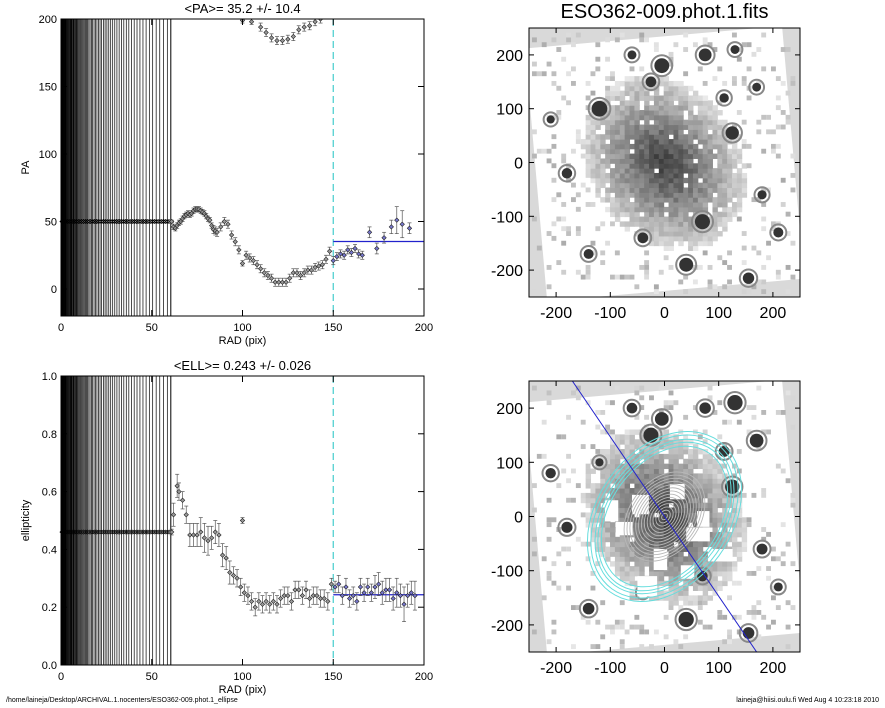 This screenshot has height=708, width=885. I want to click on x-tick-label: 100, so click(242, 677).